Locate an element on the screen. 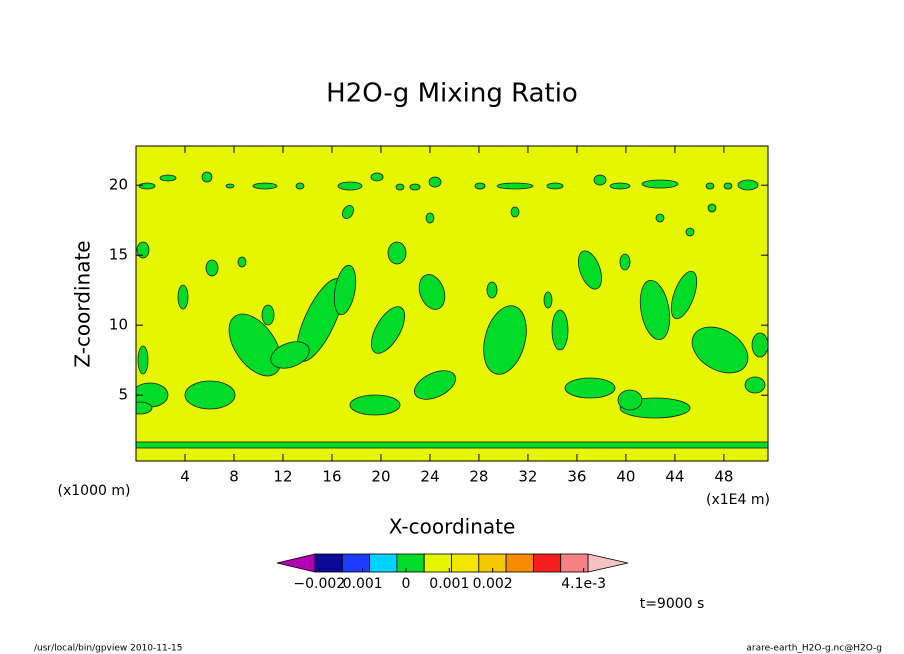 Image resolution: width=904 pixels, height=654 pixels. x-units: (x1E4 m) is located at coordinates (738, 500).